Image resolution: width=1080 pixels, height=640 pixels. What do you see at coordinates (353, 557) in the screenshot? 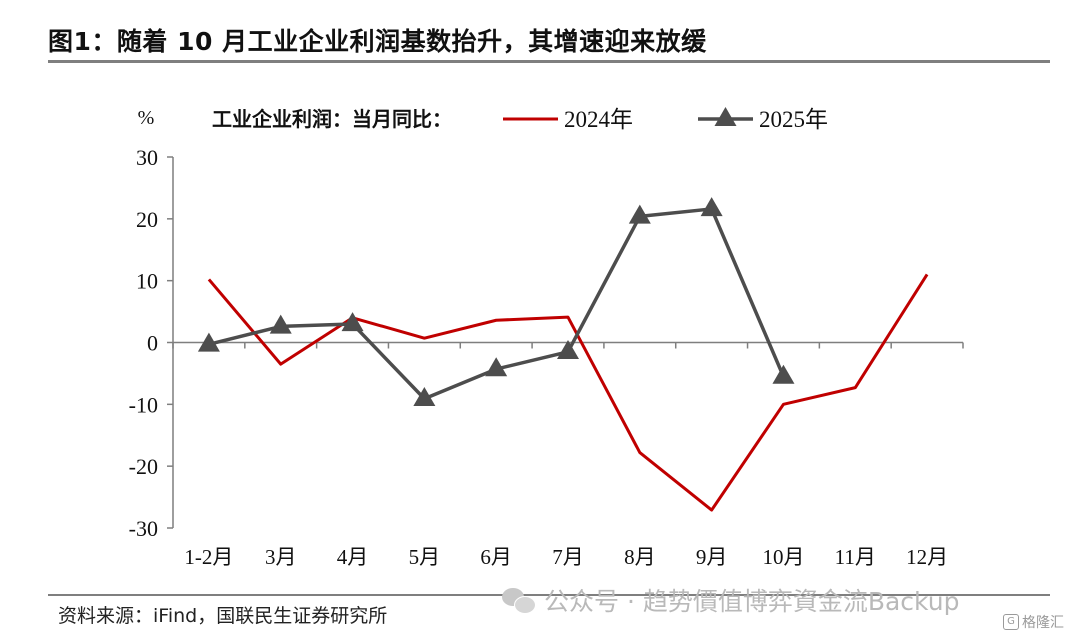
I see `x-tick-label: 4月` at bounding box center [353, 557].